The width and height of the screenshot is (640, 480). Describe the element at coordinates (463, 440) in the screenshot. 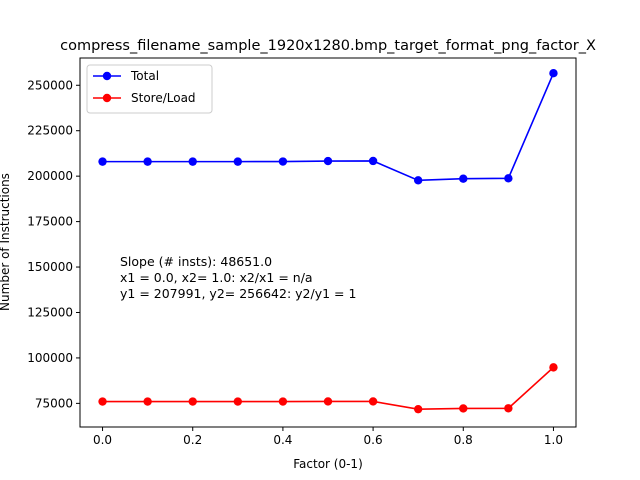

I see `x-tick-label: 0.8` at that location.